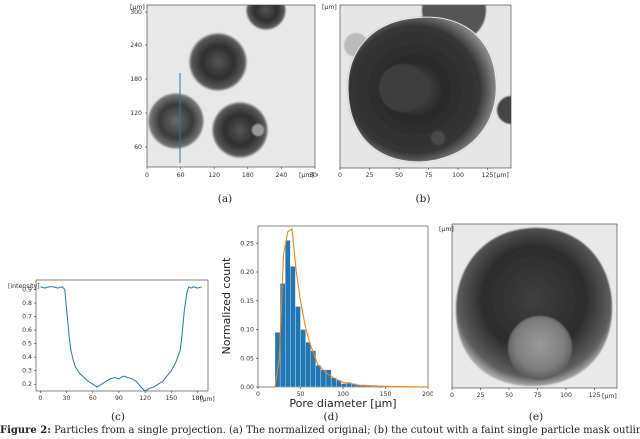  I want to click on panel-e-label: (e), so click(536, 417).